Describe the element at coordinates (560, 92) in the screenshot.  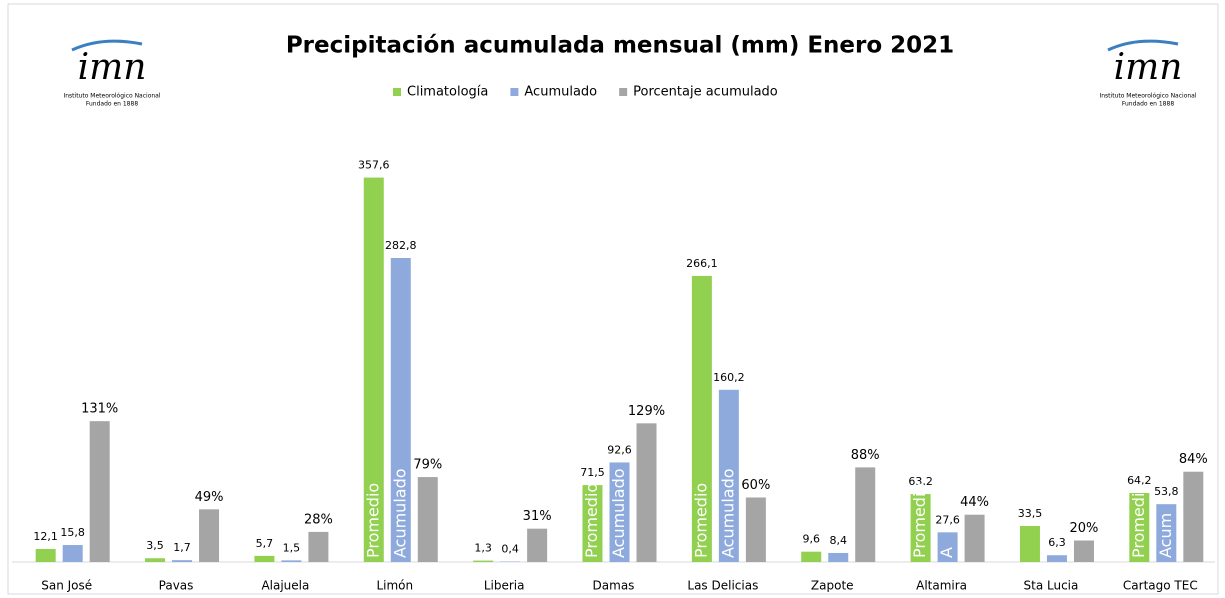
I see `legend-label: Acumulado` at that location.